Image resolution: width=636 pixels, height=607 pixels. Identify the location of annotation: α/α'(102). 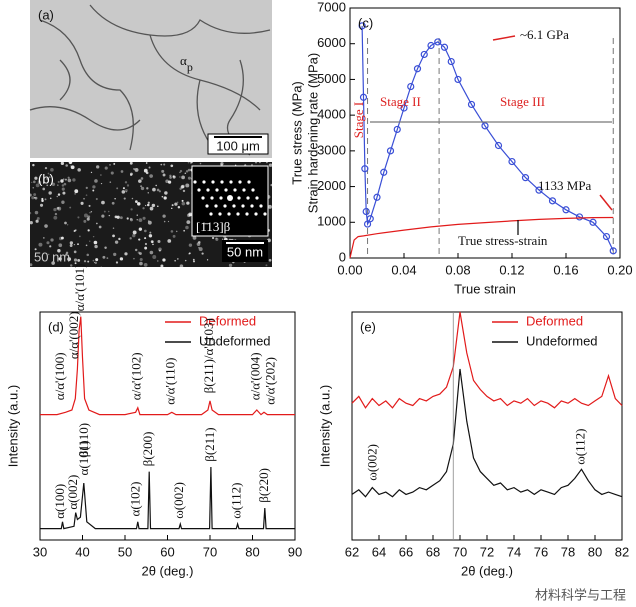
(136, 376).